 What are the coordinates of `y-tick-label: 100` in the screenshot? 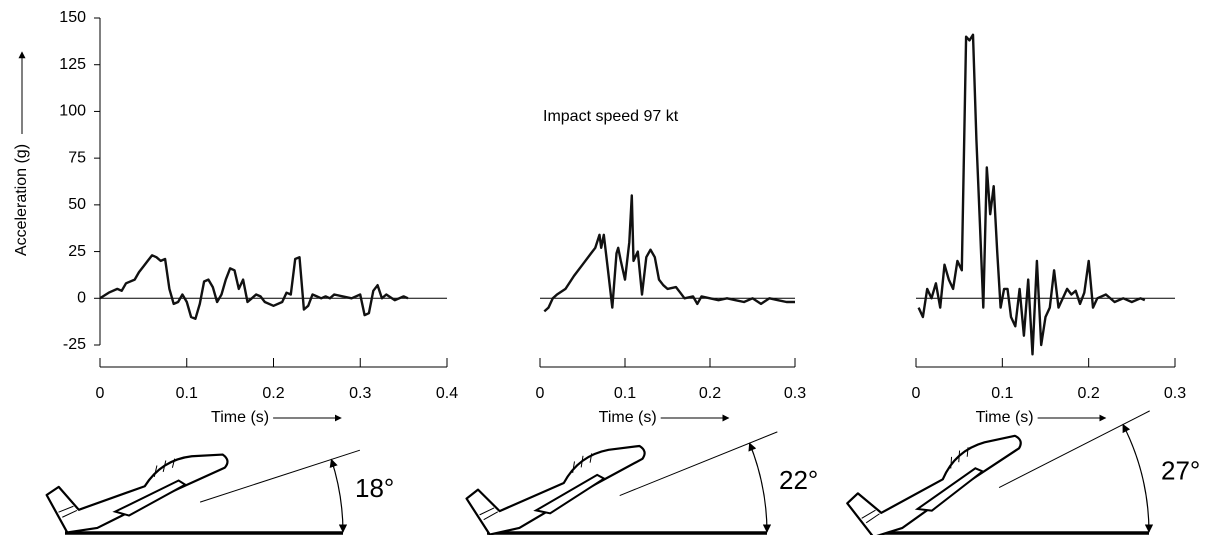 It's located at (72, 111).